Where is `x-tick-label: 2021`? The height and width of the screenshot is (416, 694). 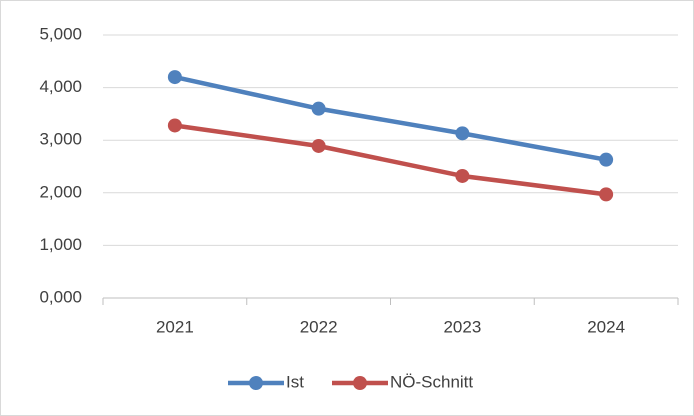 x-tick-label: 2021 is located at coordinates (175, 326).